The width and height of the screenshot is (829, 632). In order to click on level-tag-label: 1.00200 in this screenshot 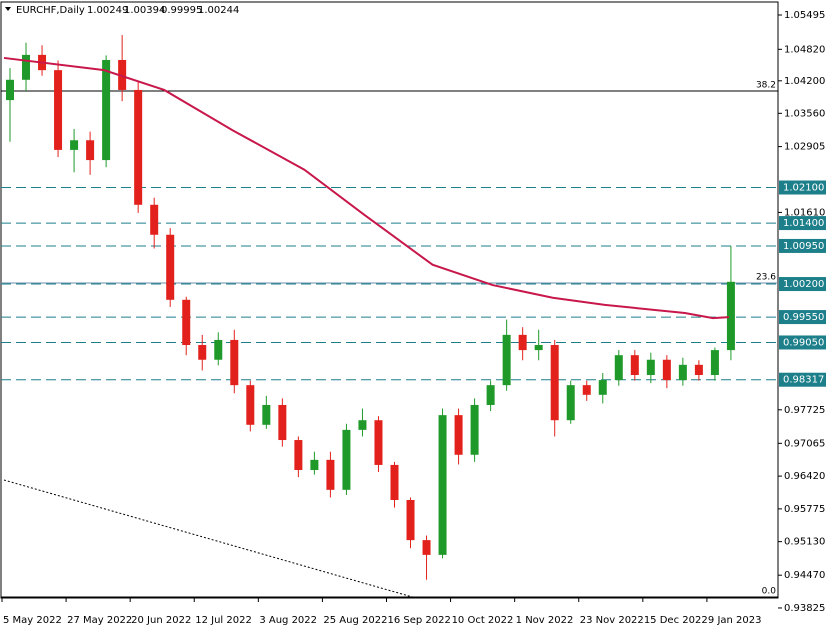, I will do `click(803, 284)`.